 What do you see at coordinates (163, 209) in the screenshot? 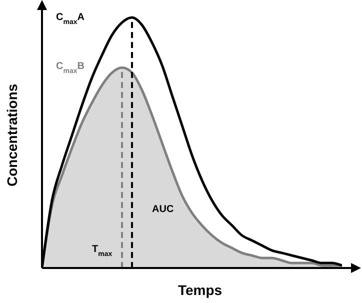
I see `annotation: AUC` at bounding box center [163, 209].